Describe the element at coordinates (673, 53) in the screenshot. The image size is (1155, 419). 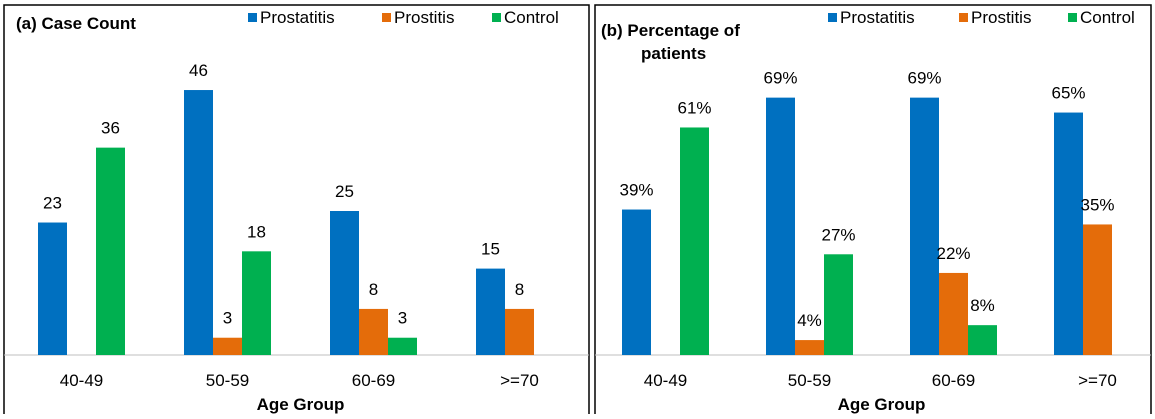
I see `chart-title: patients` at that location.